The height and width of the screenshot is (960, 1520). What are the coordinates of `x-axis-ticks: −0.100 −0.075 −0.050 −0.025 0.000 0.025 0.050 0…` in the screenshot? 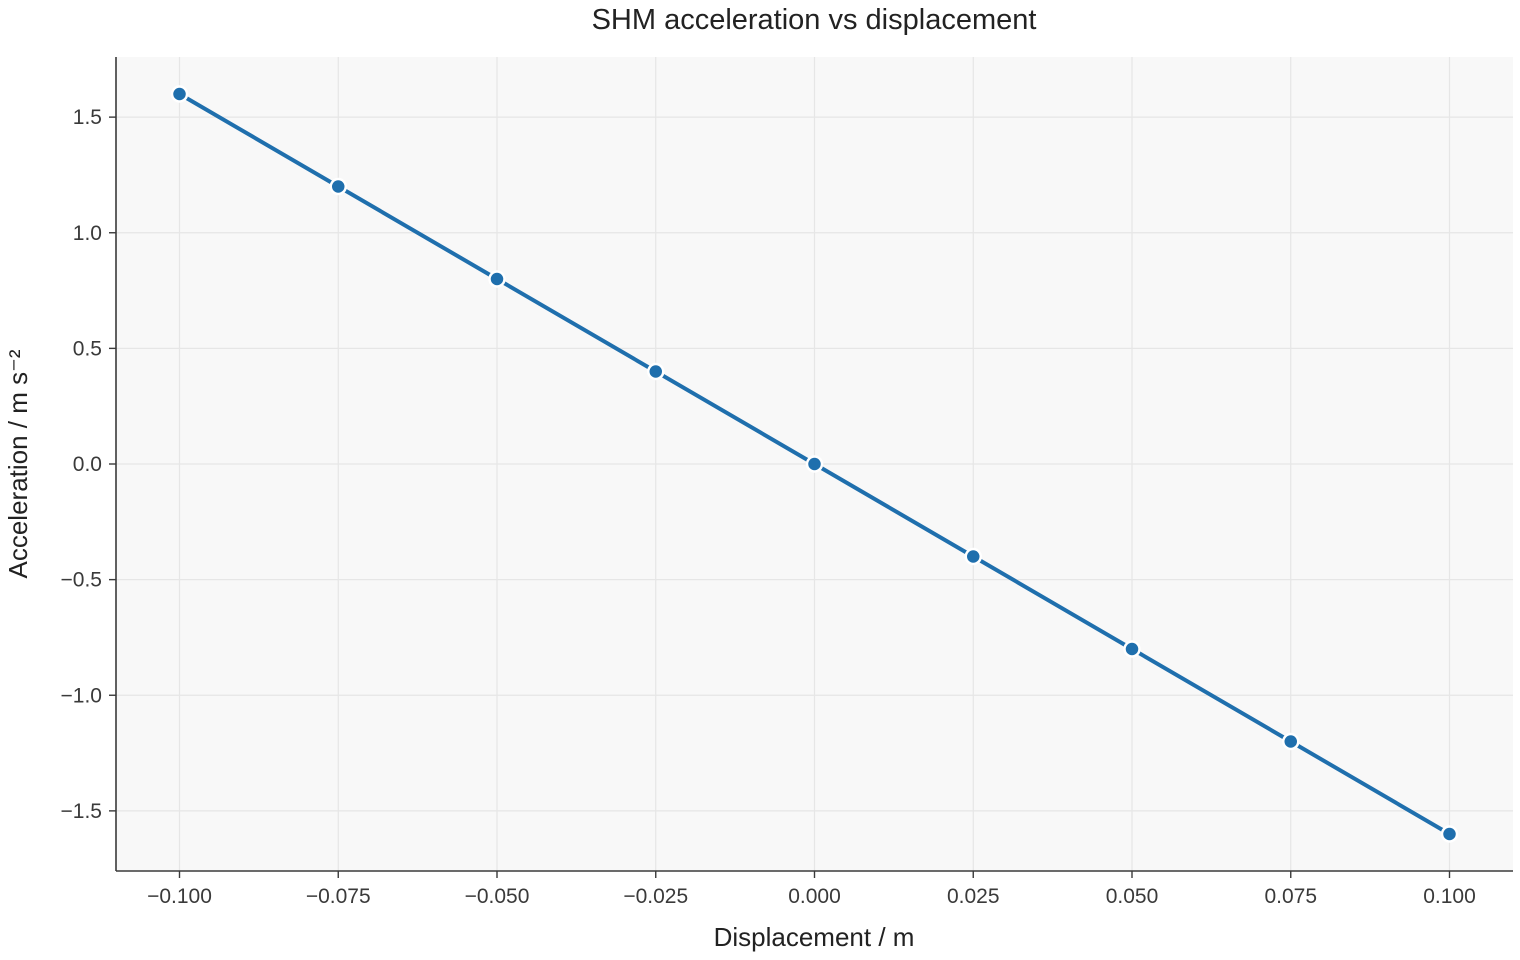 It's located at (811, 889).